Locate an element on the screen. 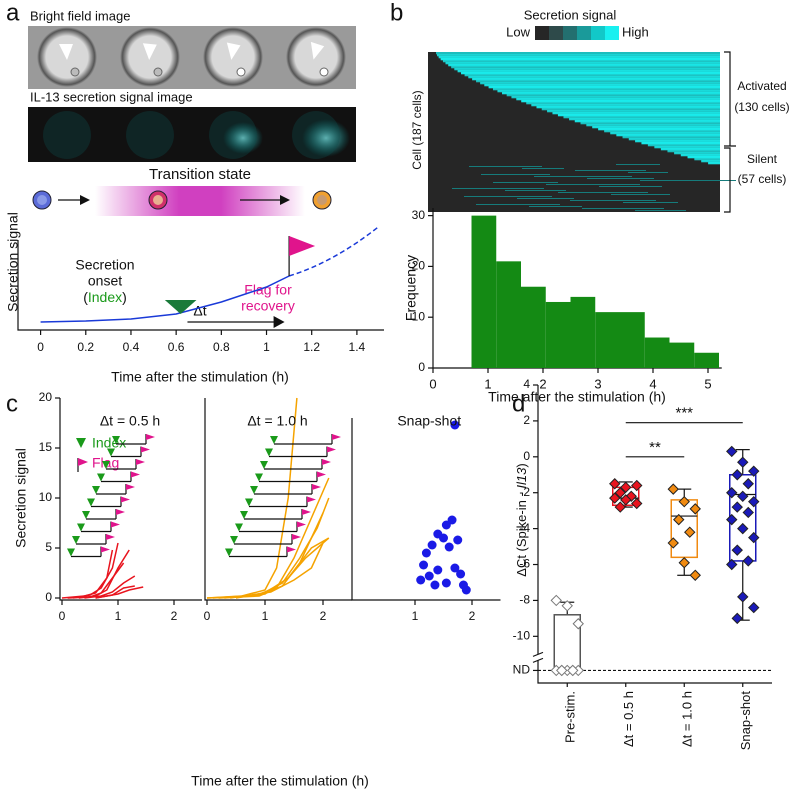 The image size is (794, 801). y-tick-label: 0 is located at coordinates (421, 367).